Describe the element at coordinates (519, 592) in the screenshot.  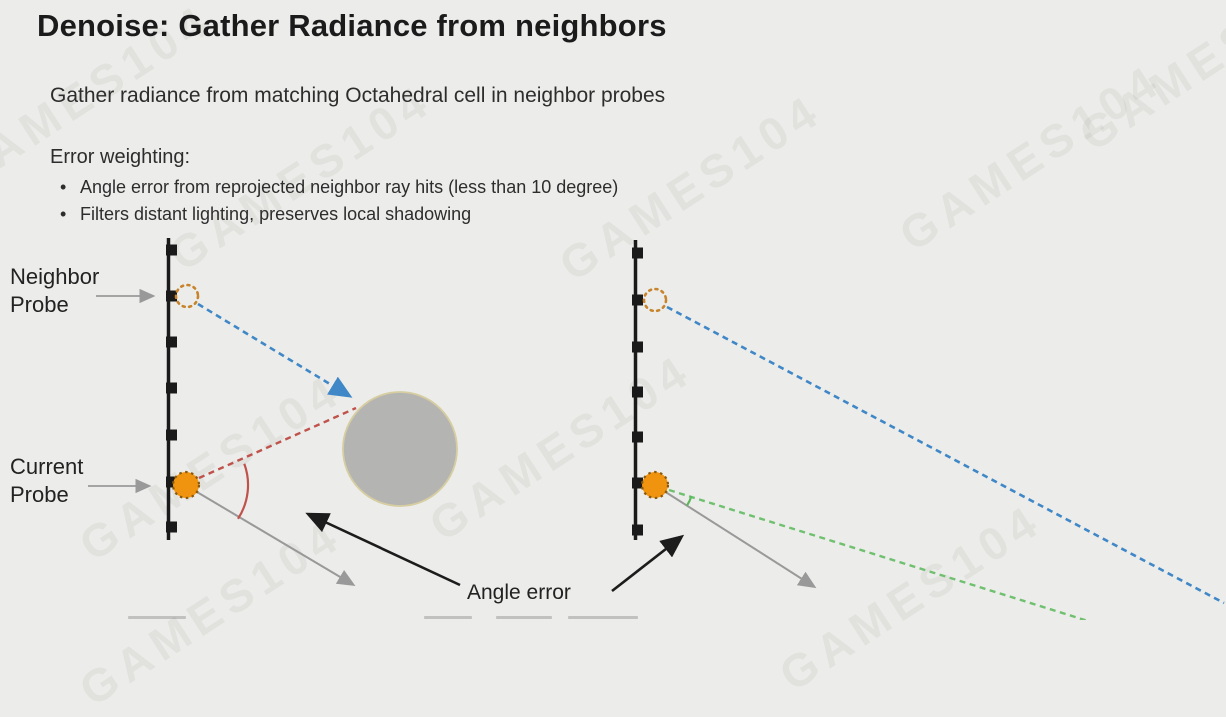
I see `angle-error-label: Angle error` at that location.